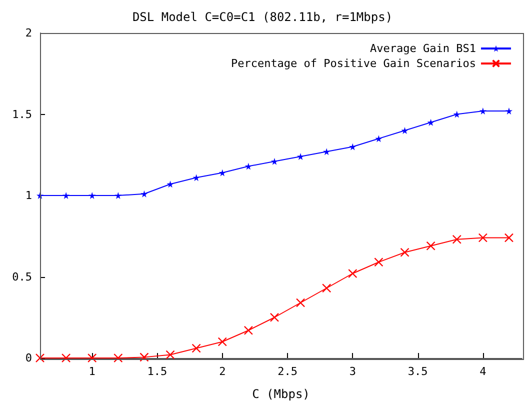 Image resolution: width=525 pixels, height=409 pixels. What do you see at coordinates (262, 17) in the screenshot?
I see `chart-title: DSL Model C=C0=C1 (802.11b, r=1Mbps)` at bounding box center [262, 17].